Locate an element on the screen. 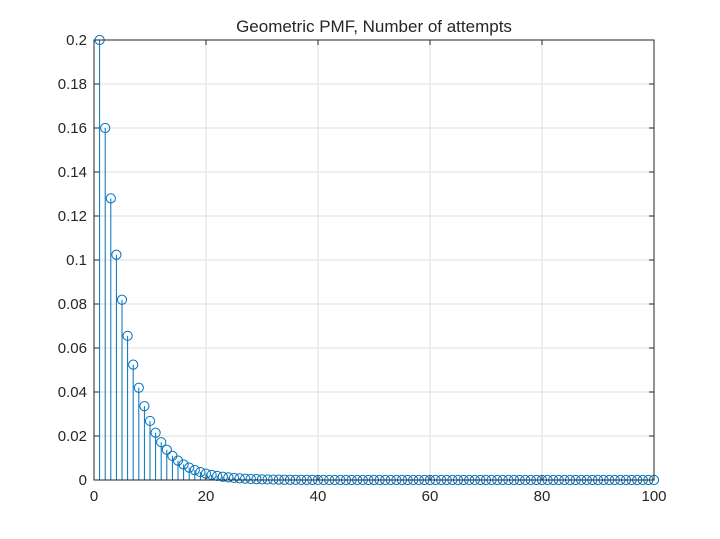 This screenshot has width=720, height=539. y-tick-label: 0.02 is located at coordinates (72, 436).